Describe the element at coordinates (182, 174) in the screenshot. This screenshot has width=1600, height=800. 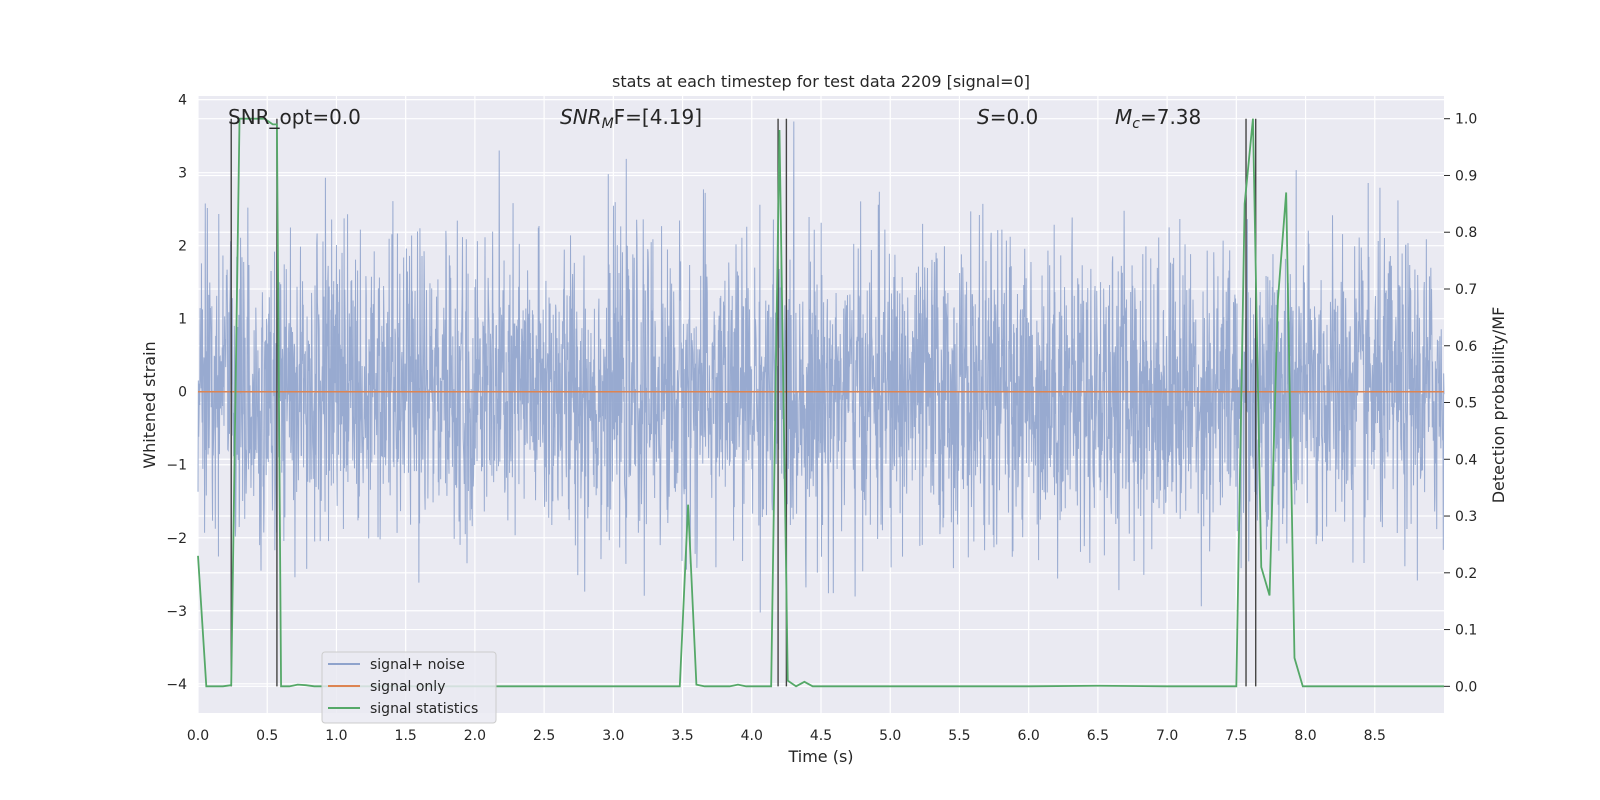
I see `y-left-tick-label: 3` at that location.